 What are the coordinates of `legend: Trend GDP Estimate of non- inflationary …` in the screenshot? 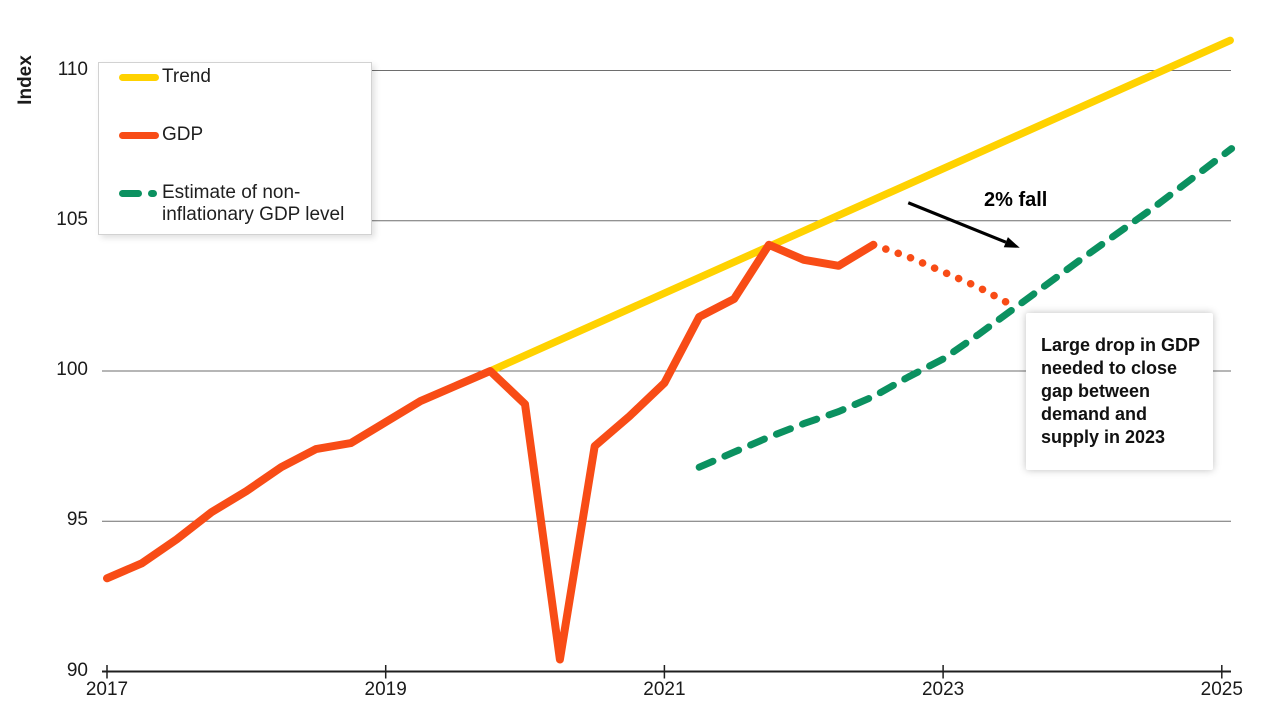 It's located at (235, 148).